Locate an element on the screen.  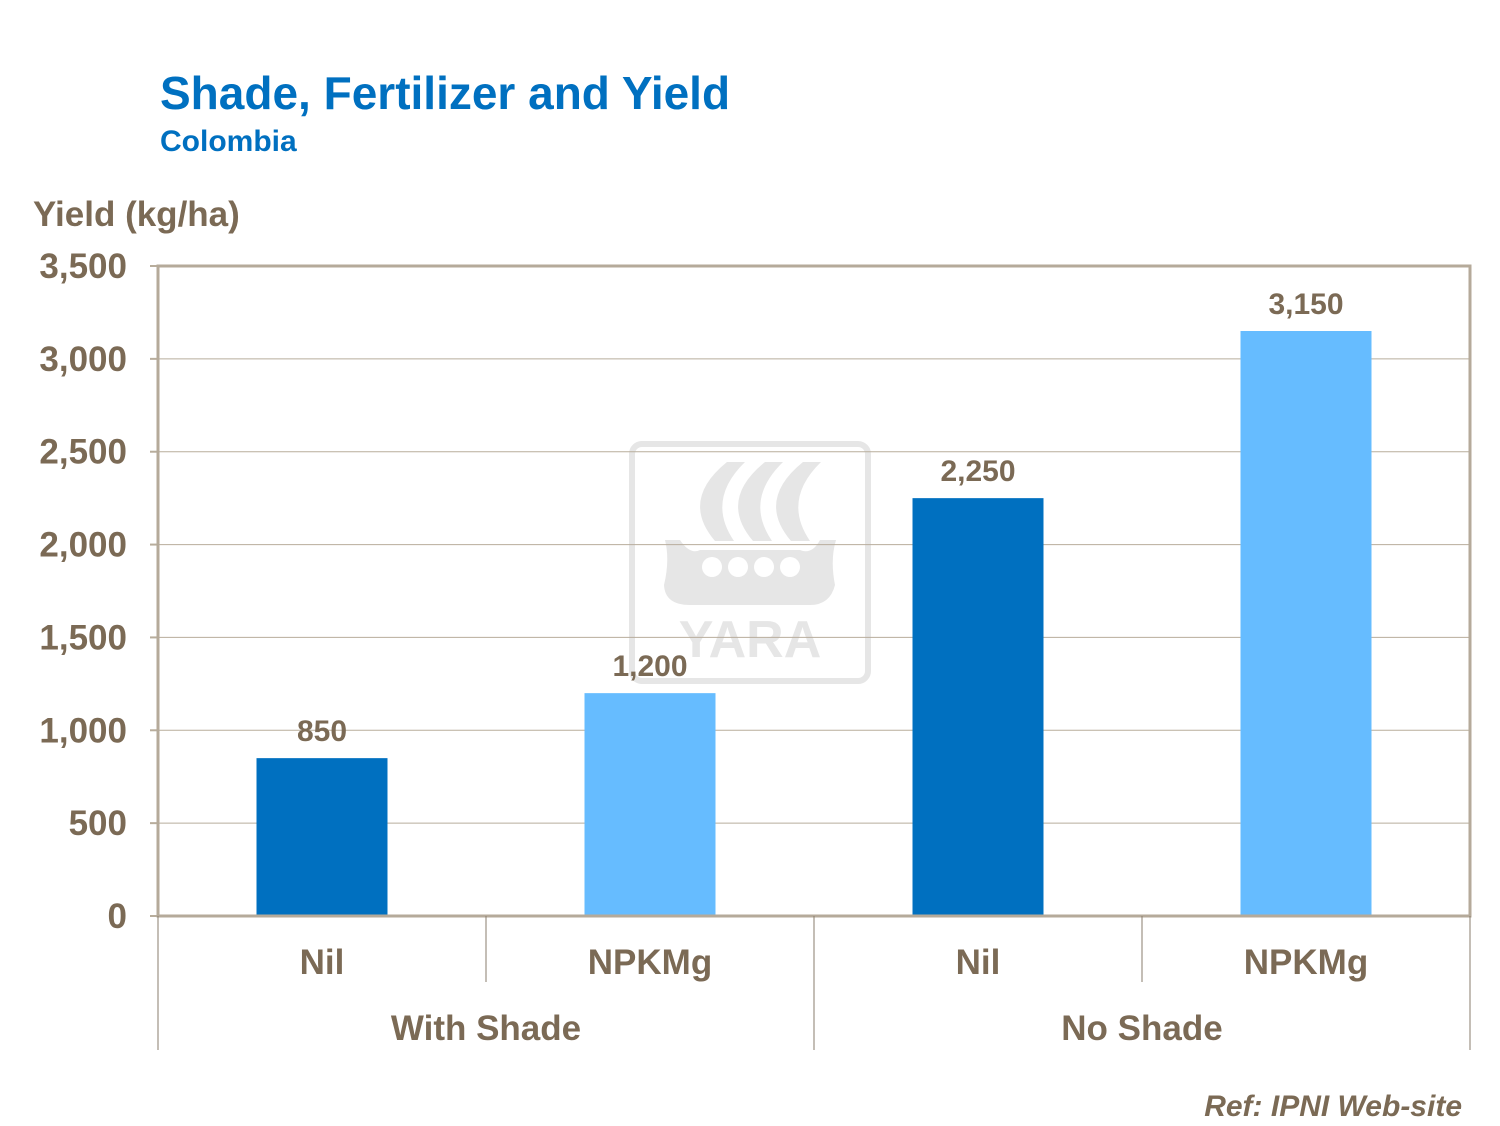
group-label: No Shade is located at coordinates (1141, 1028).